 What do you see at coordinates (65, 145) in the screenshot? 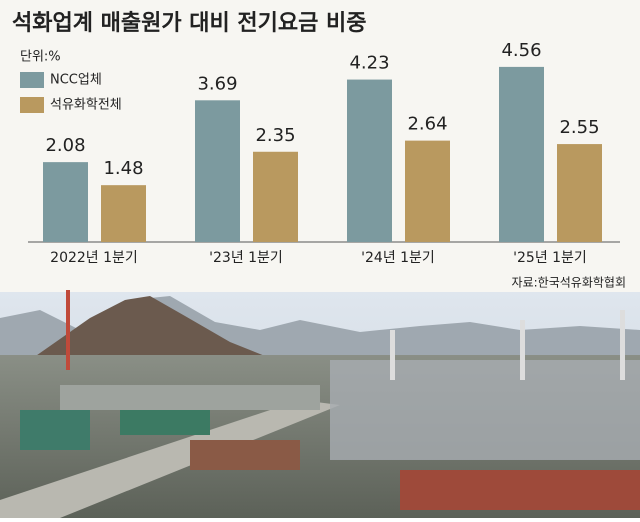
I see `value-label: 2.08` at bounding box center [65, 145].